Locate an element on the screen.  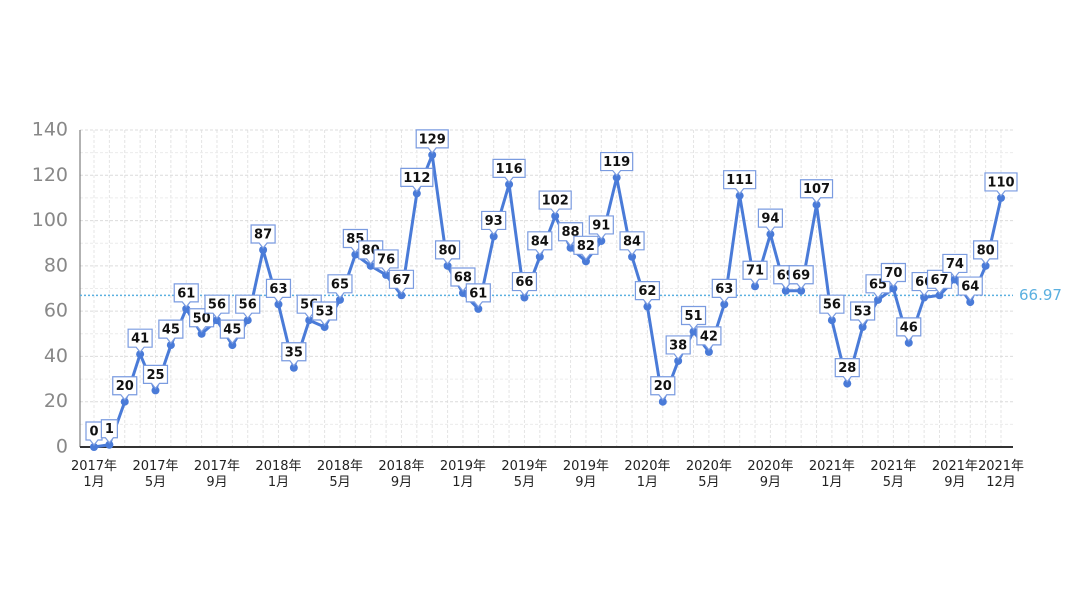
value-label: 45 is located at coordinates (232, 330).